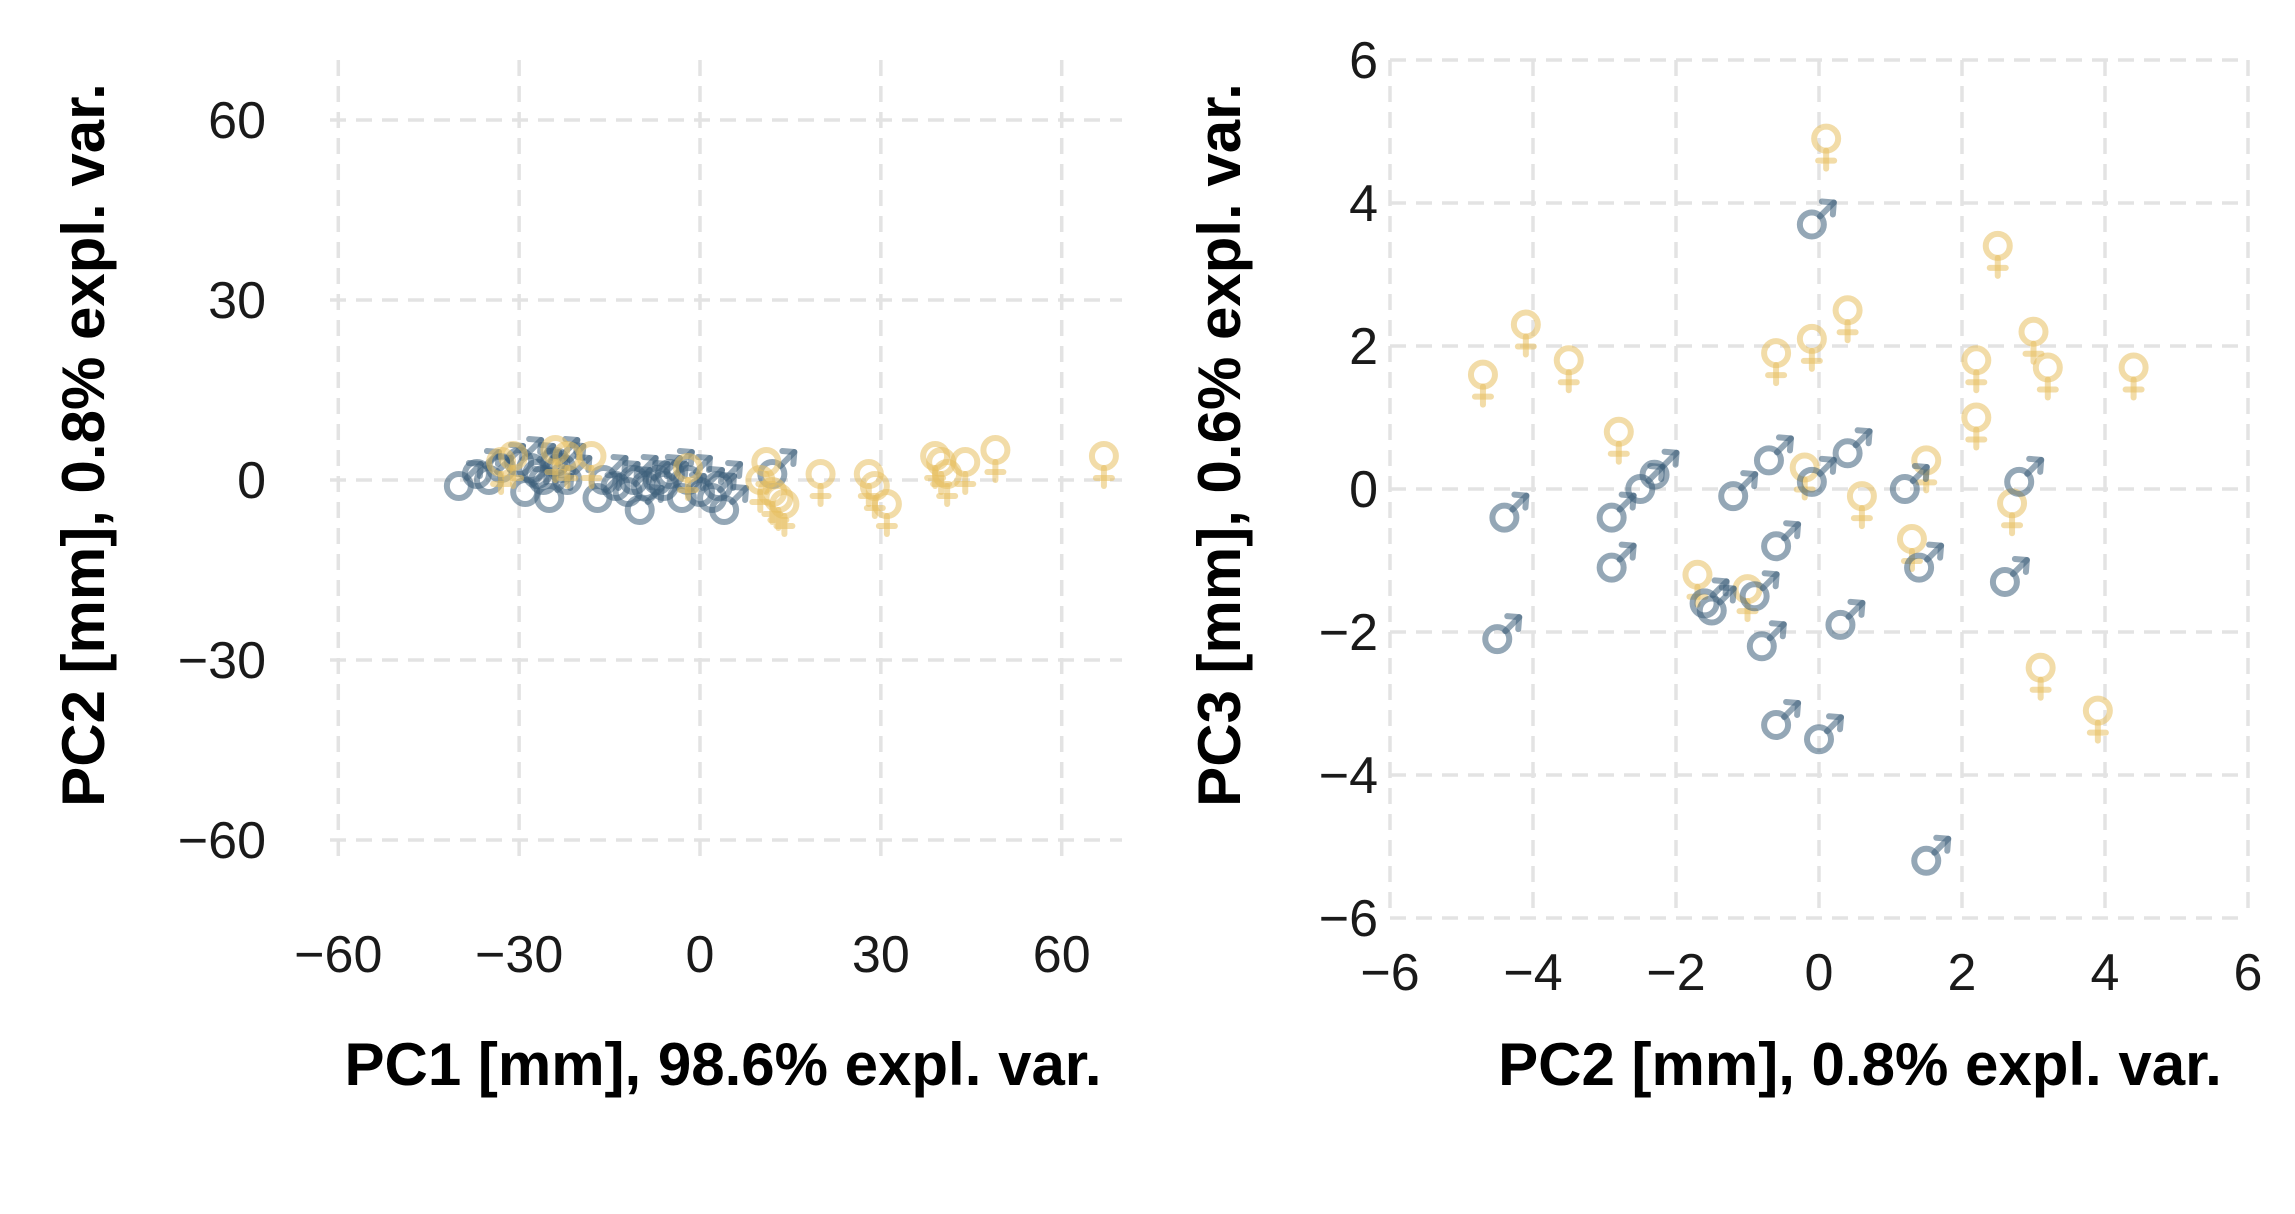 The height and width of the screenshot is (1214, 2295). What do you see at coordinates (881, 955) in the screenshot?
I see `x-tick-label: 30` at bounding box center [881, 955].